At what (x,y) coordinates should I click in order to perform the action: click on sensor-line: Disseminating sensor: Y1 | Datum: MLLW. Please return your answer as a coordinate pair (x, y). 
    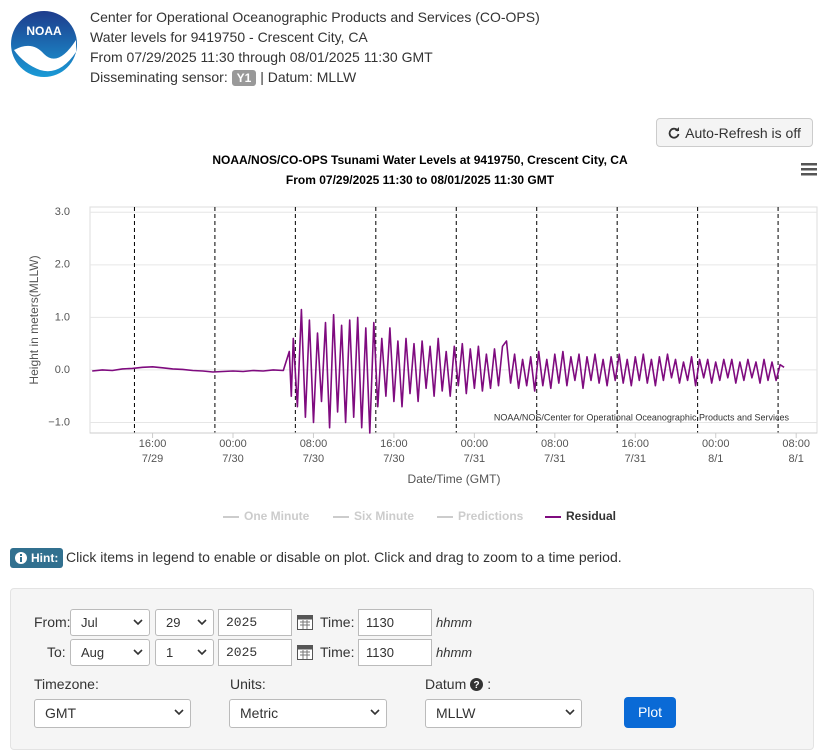
    Looking at the image, I should click on (223, 77).